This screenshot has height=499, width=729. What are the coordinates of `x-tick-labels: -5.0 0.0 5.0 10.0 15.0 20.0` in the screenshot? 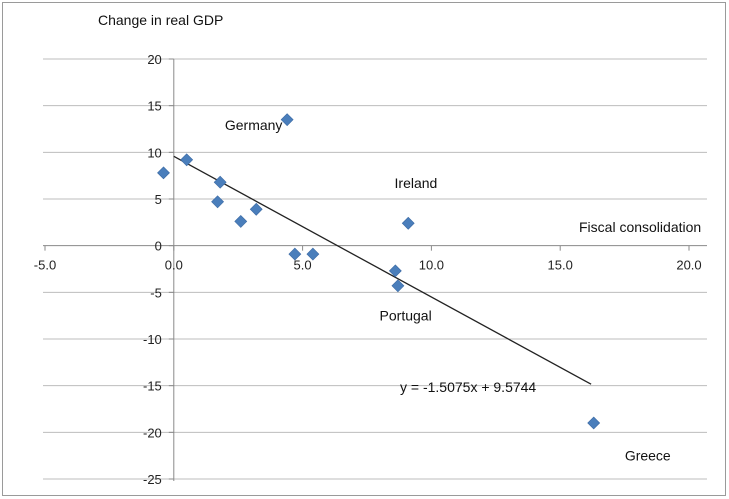 It's located at (368, 265).